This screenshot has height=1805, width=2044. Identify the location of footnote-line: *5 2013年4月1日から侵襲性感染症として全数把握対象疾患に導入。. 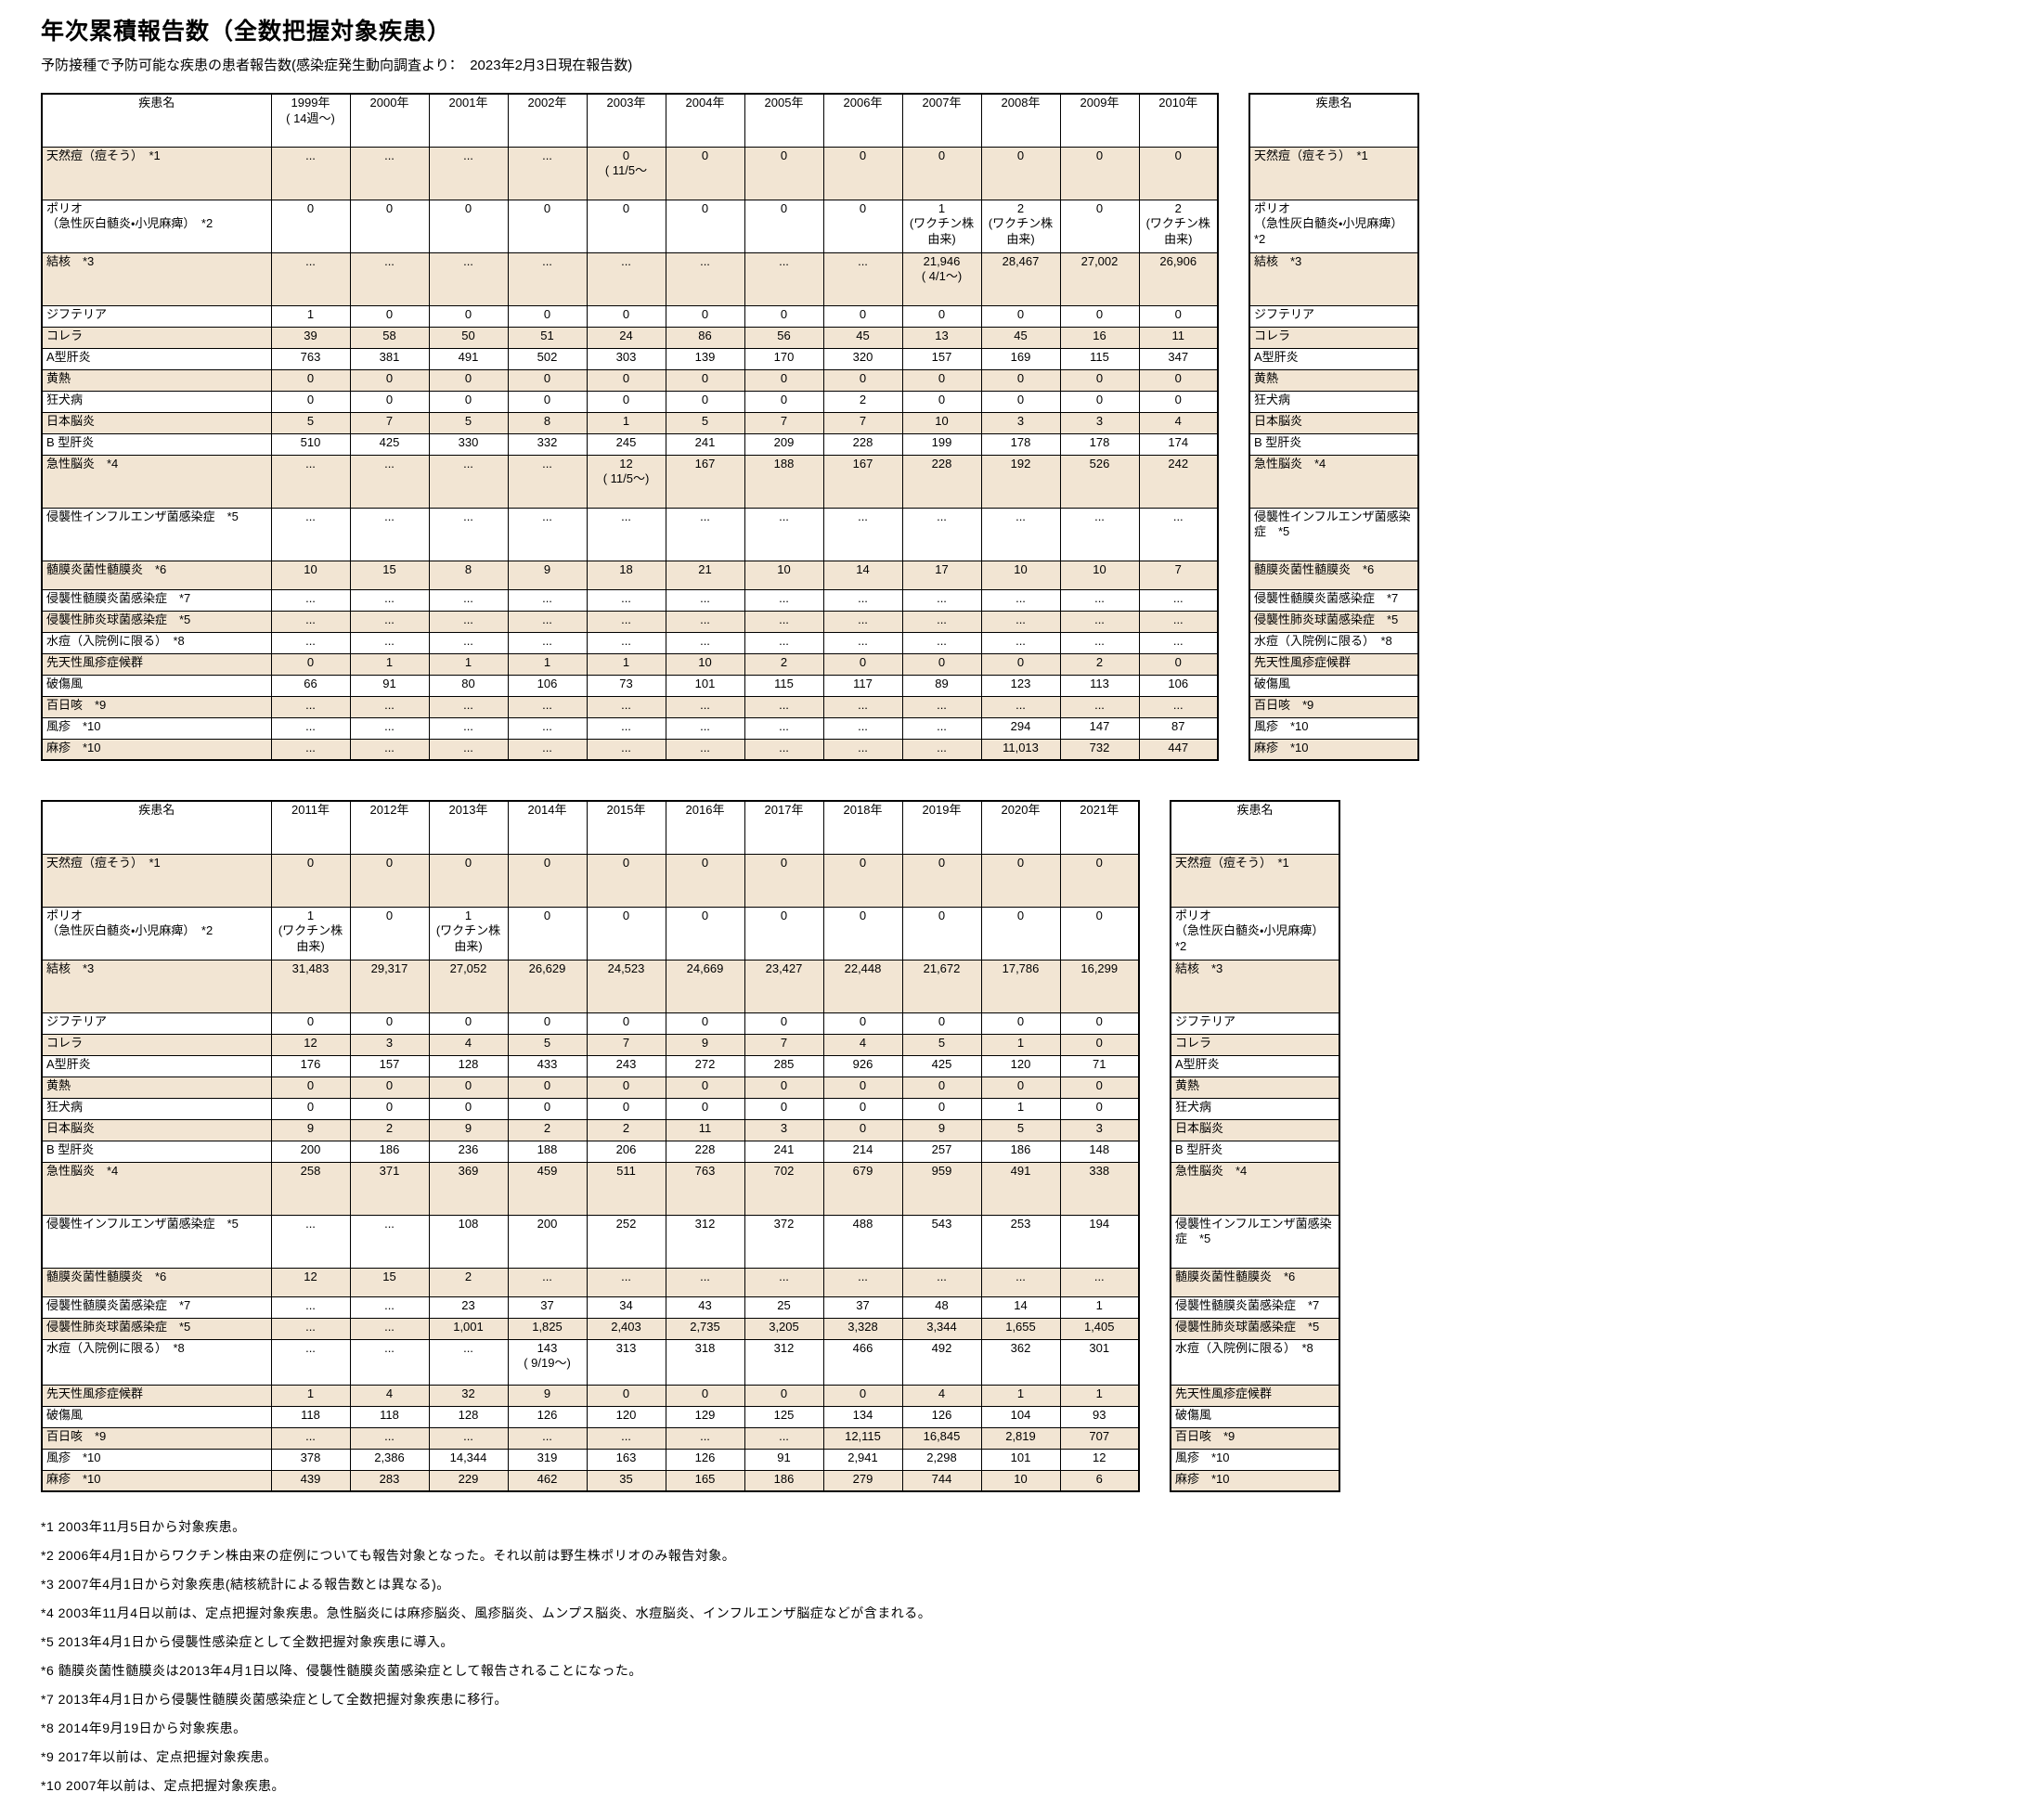
(248, 1641).